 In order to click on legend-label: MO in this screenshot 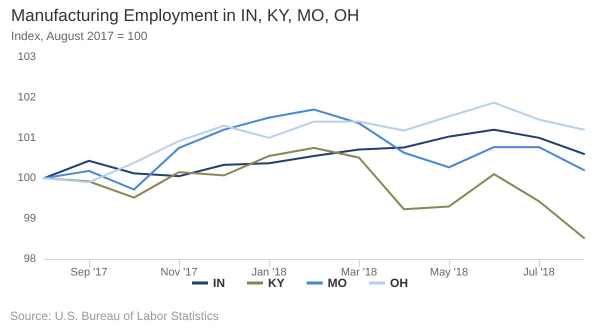, I will do `click(338, 283)`.